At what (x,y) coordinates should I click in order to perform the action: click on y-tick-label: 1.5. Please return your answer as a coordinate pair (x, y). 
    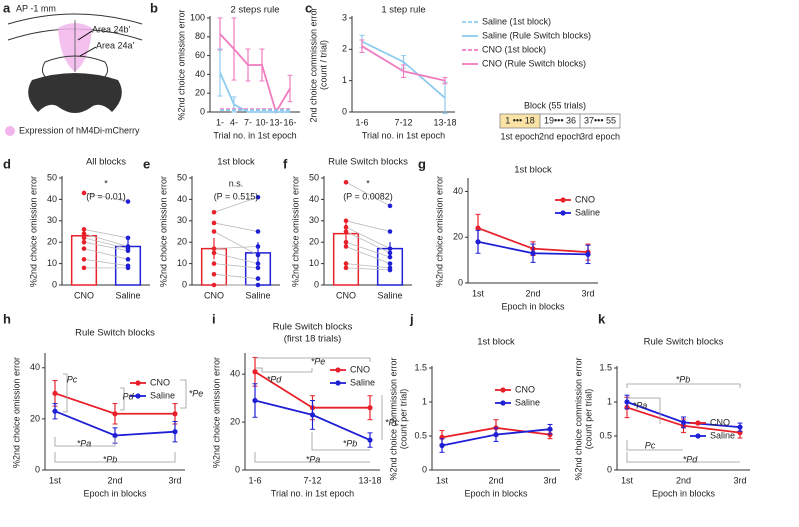
    Looking at the image, I should click on (605, 367).